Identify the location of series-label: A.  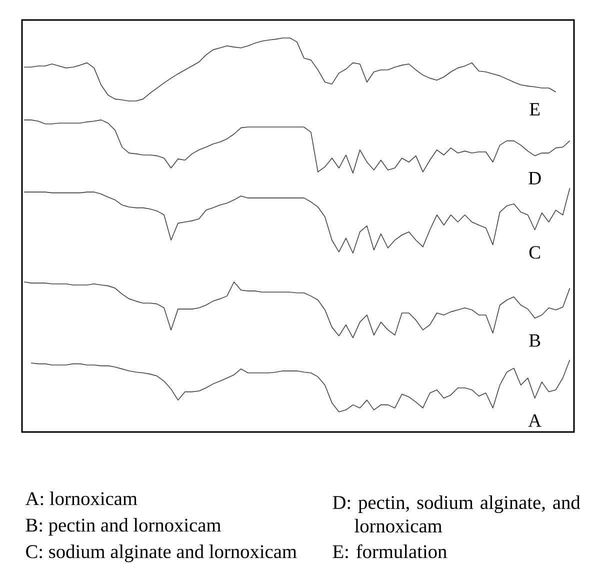
(535, 420).